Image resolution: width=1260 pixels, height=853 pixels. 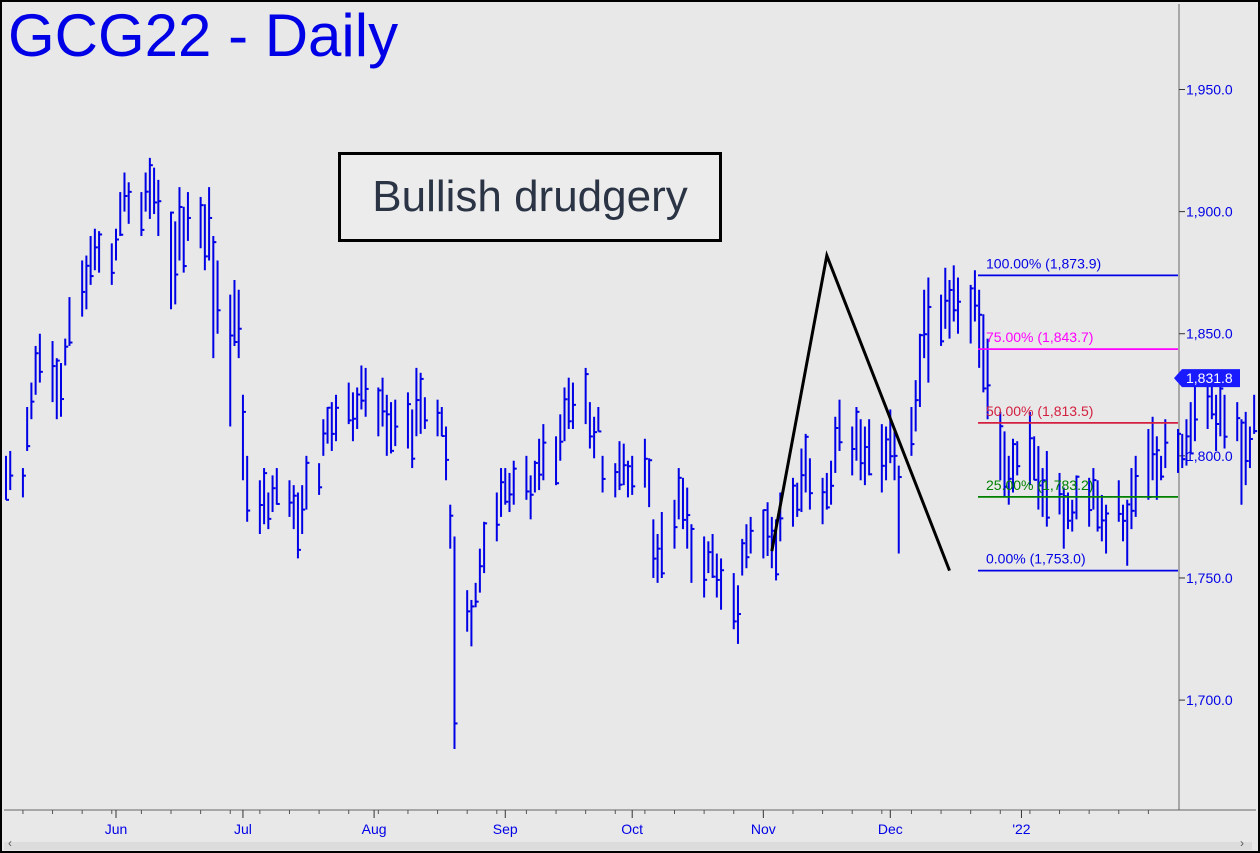 I want to click on last-price-badge, so click(x=1207, y=378).